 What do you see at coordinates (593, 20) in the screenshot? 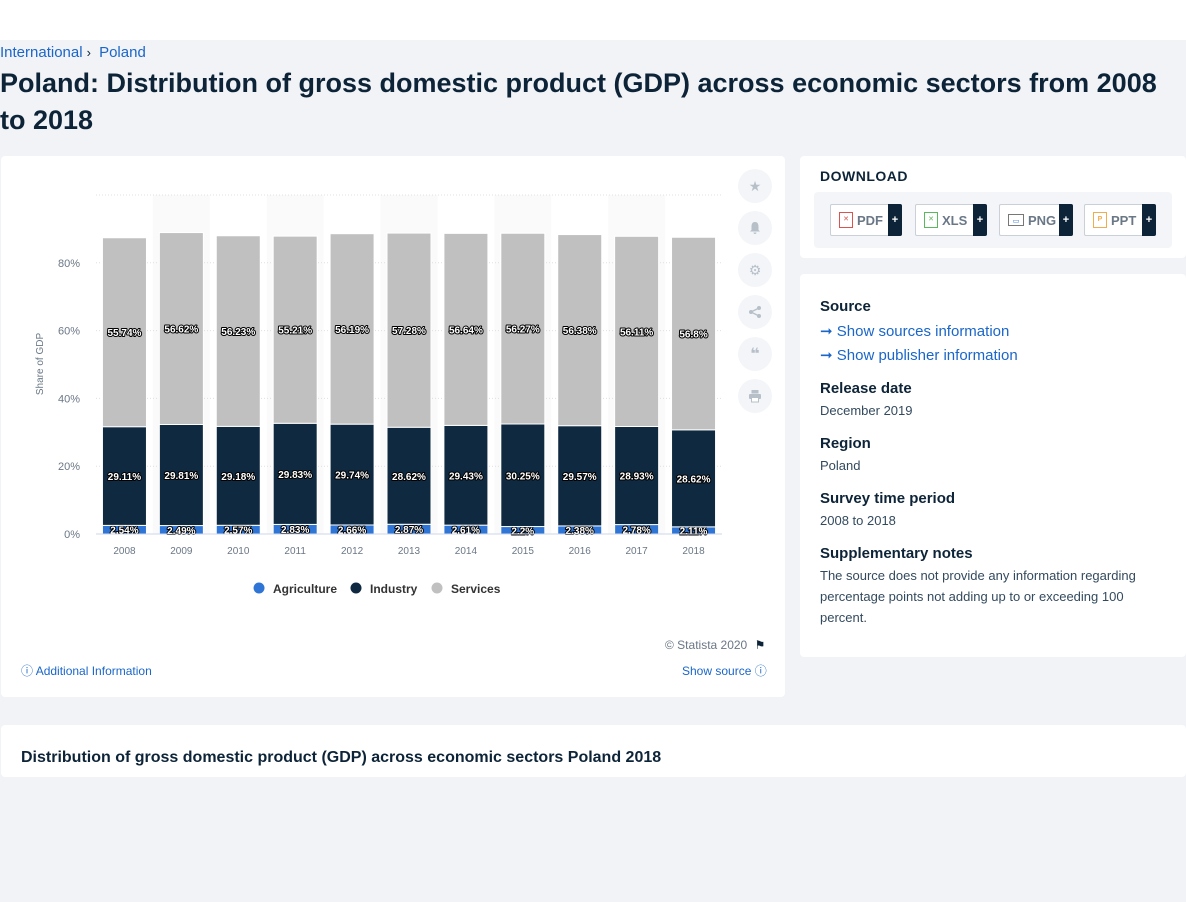
I see `top-bar` at bounding box center [593, 20].